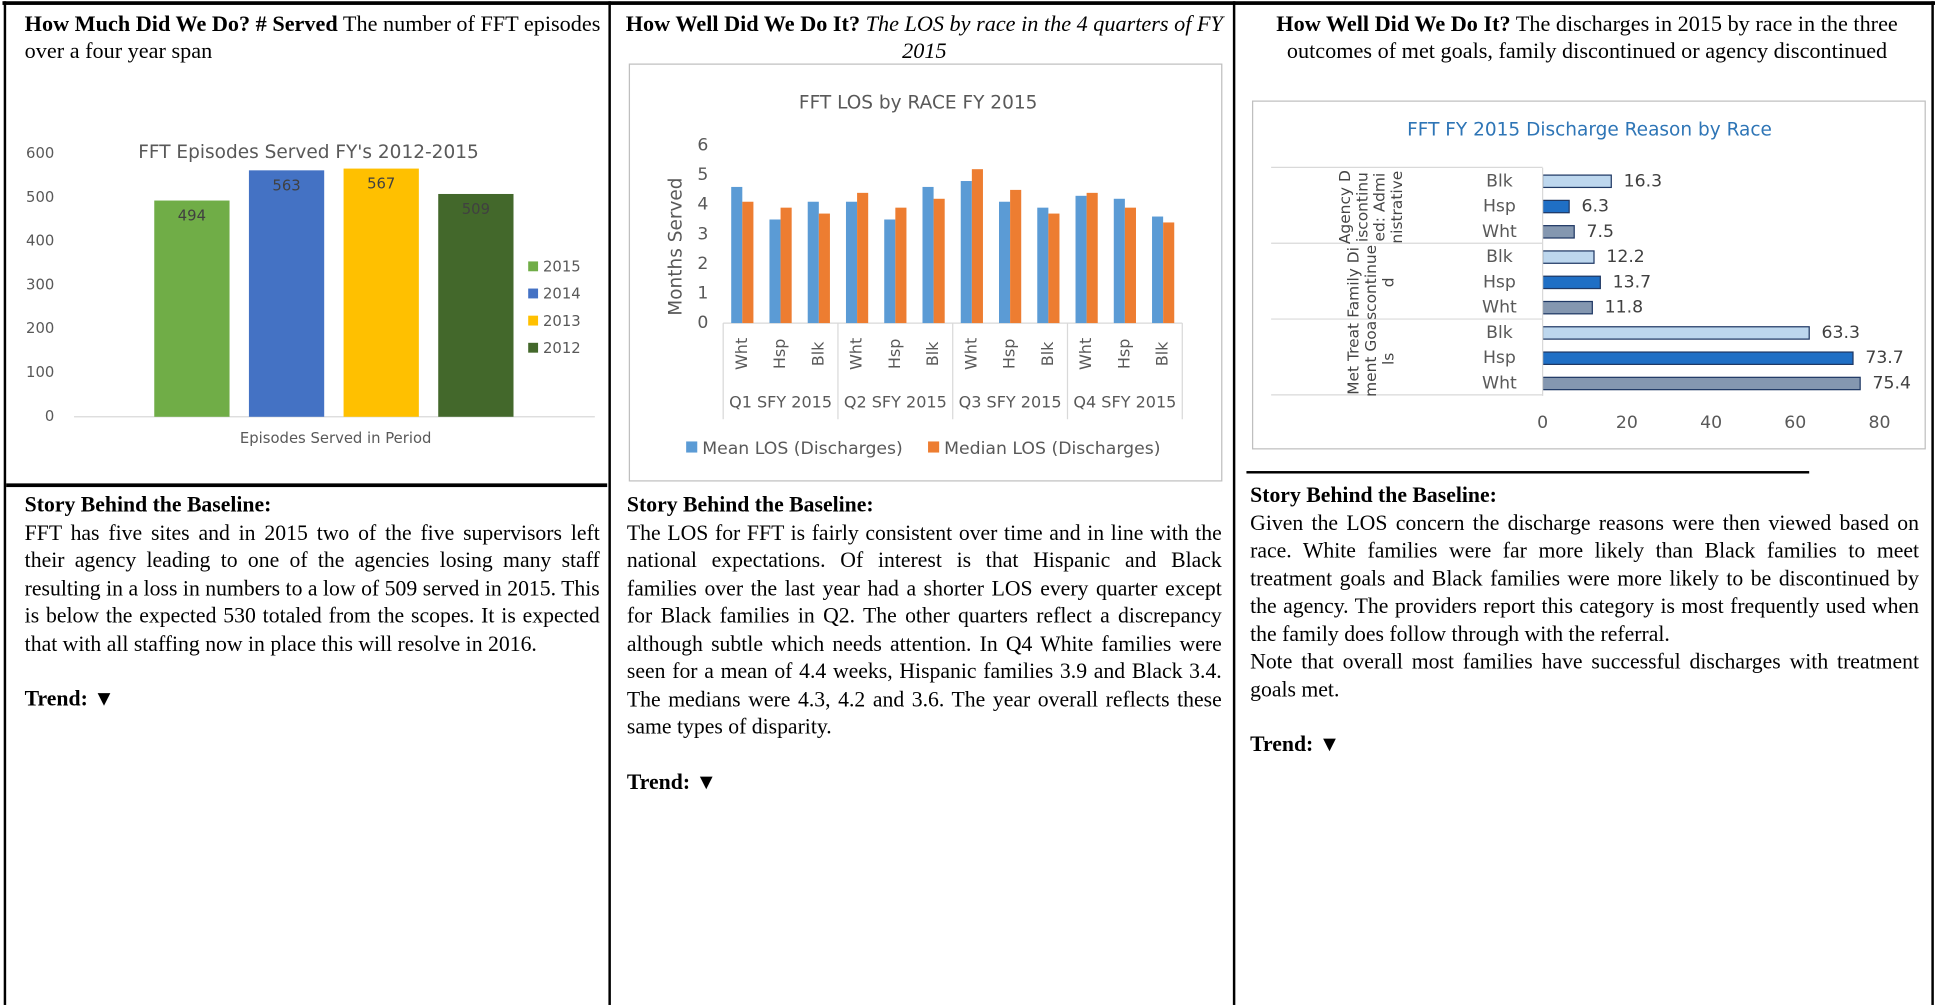 This screenshot has width=1935, height=1005. What do you see at coordinates (192, 216) in the screenshot?
I see `value-label: 494` at bounding box center [192, 216].